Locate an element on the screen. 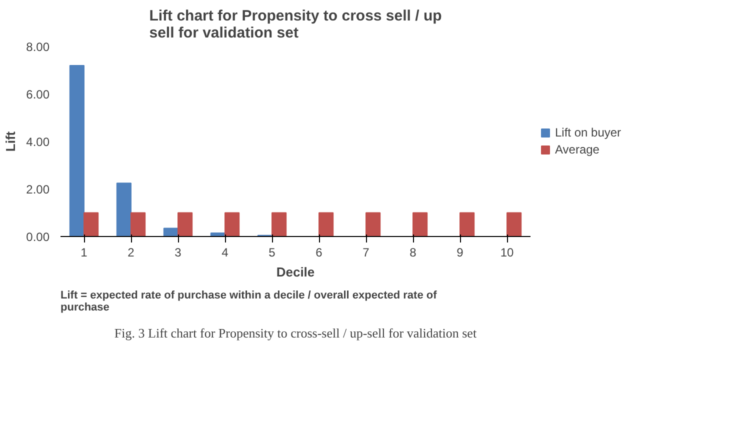 The image size is (736, 432). caption: Fig. 3 Lift chart for Propensity to cross-sell / up-sell for validation set is located at coordinates (295, 333).